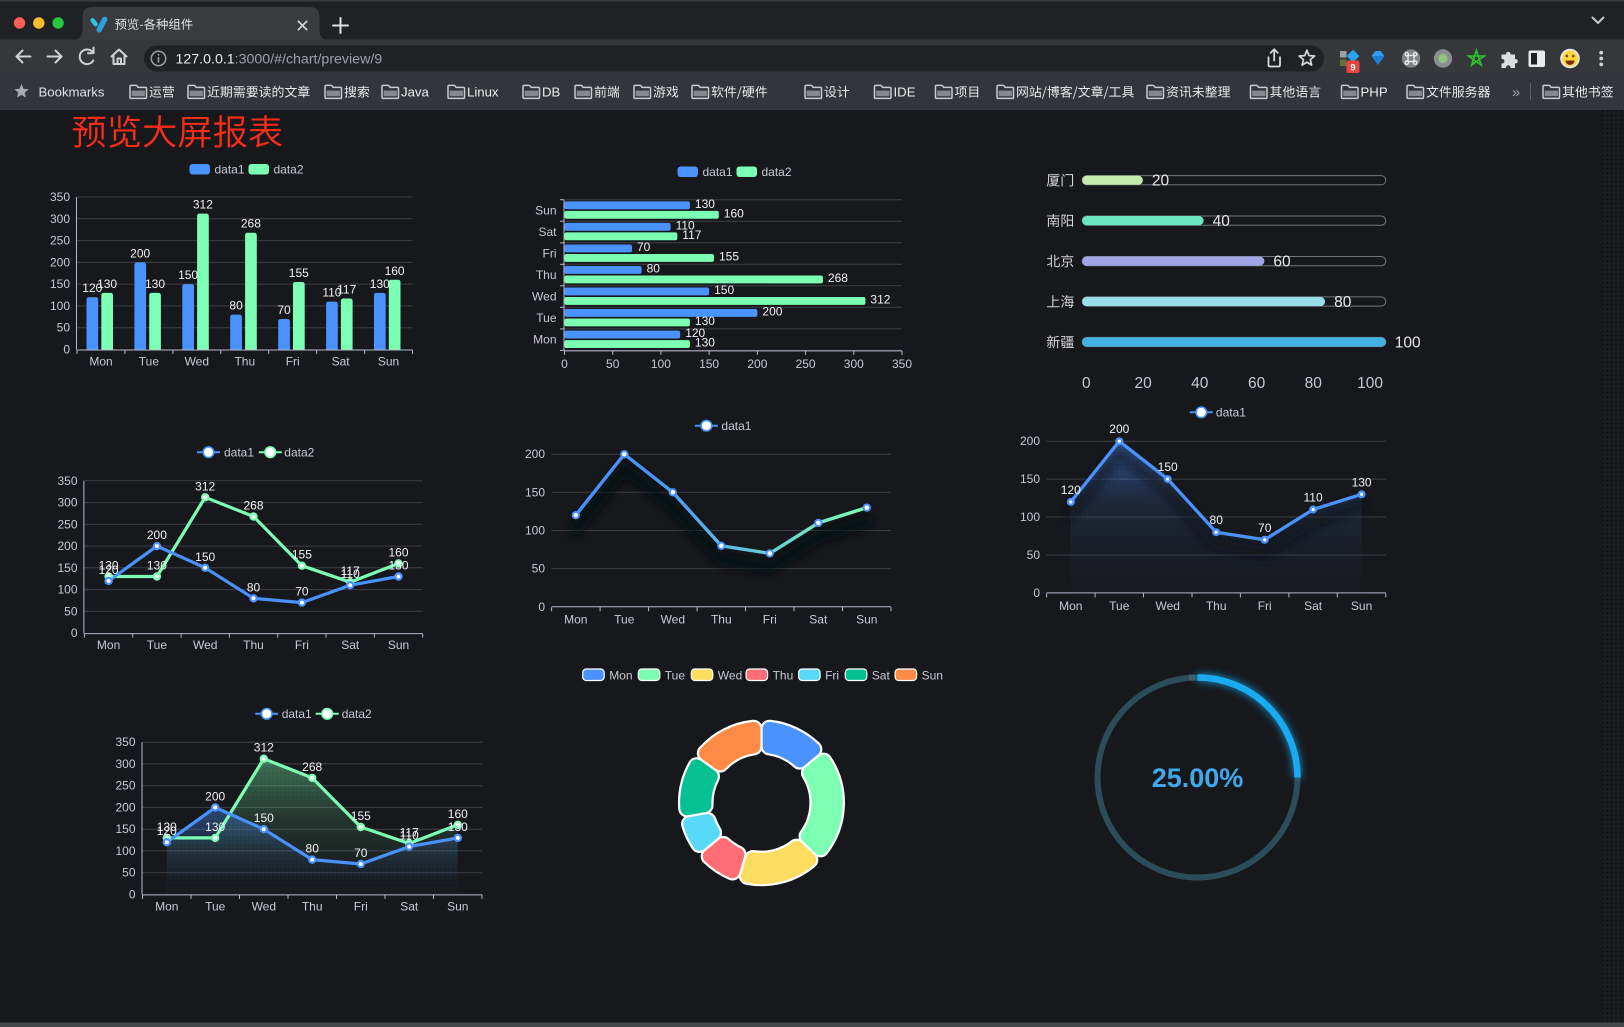 Image resolution: width=1624 pixels, height=1027 pixels. I want to click on svg-text: data2, so click(777, 172).